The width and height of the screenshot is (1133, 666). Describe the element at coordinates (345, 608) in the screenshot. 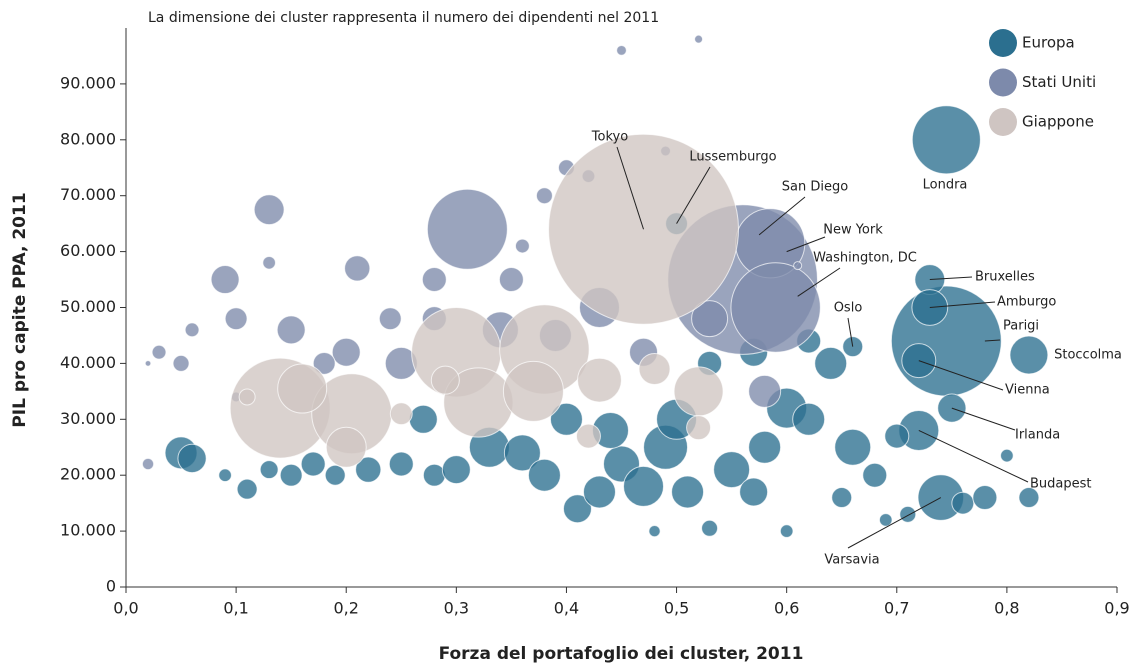

I see `x-tick-label: 0,2` at that location.